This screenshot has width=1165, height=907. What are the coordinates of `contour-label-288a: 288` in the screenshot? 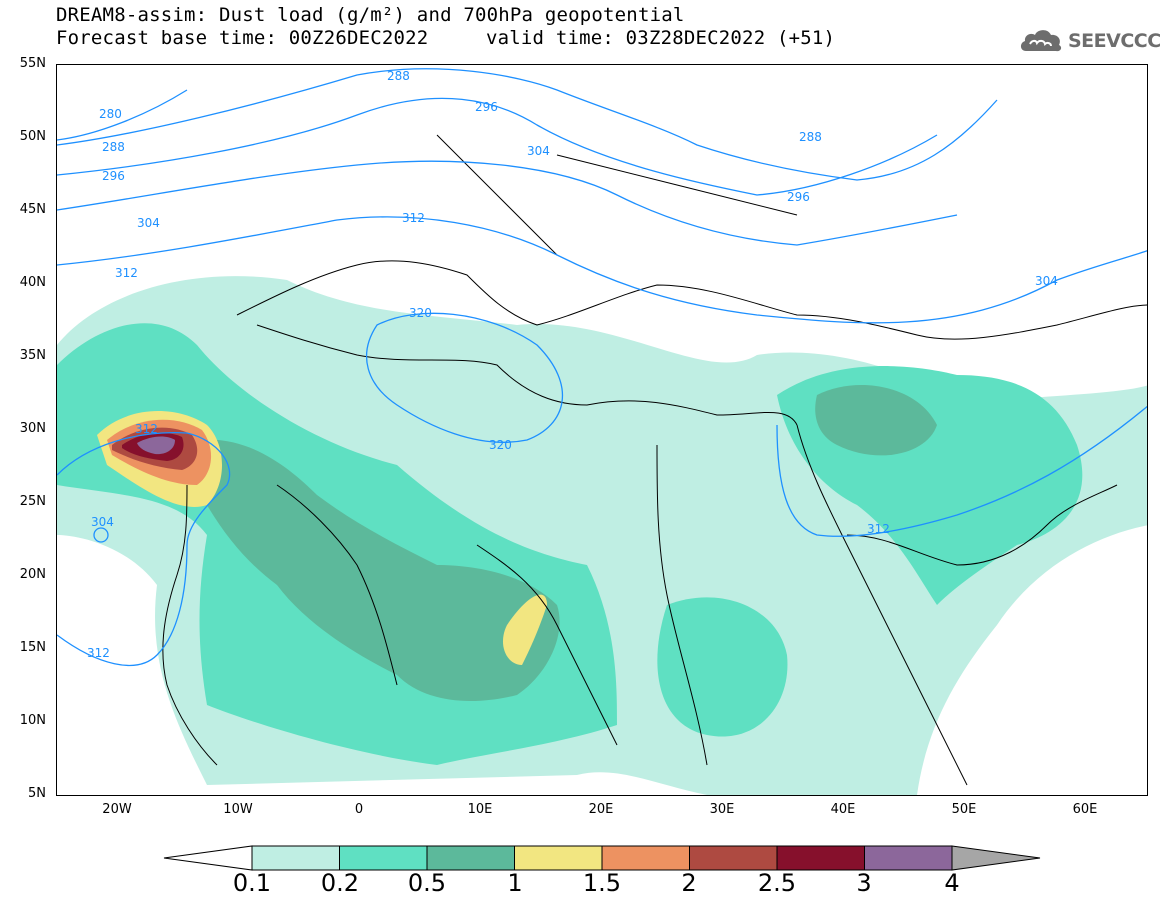 It's located at (398, 76).